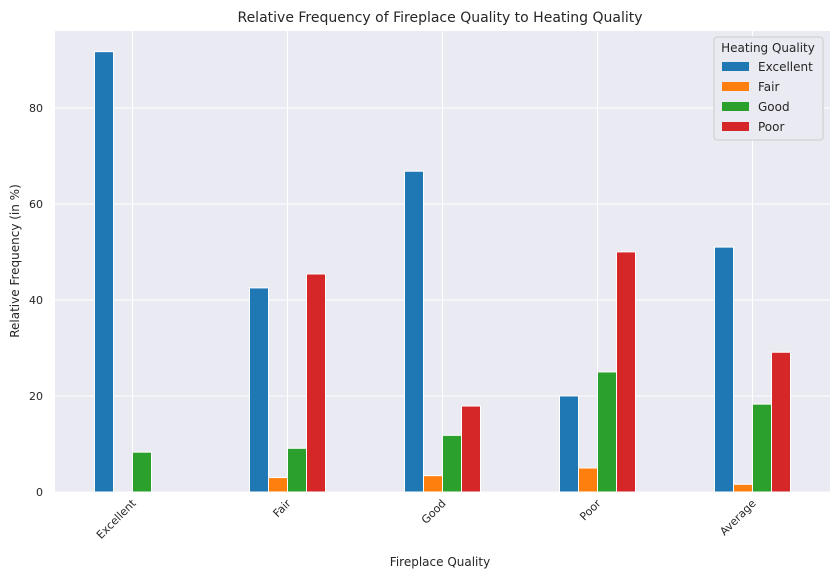  What do you see at coordinates (471, 449) in the screenshot?
I see `bar-poor-good` at bounding box center [471, 449].